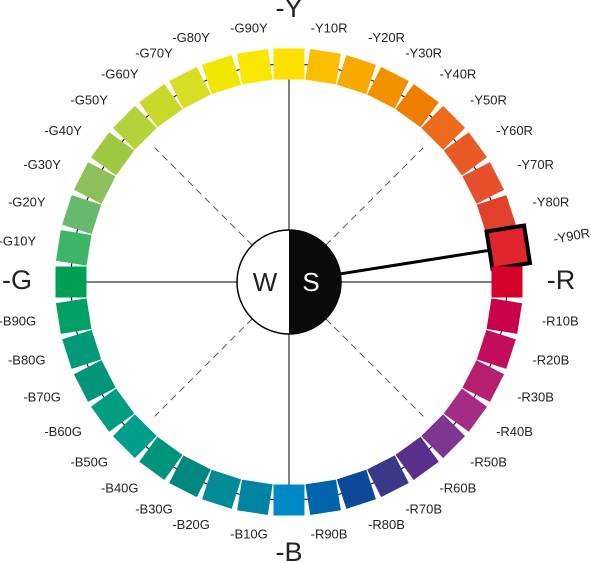 The width and height of the screenshot is (591, 563). Describe the element at coordinates (386, 37) in the screenshot. I see `hue-label: -Y20R` at that location.